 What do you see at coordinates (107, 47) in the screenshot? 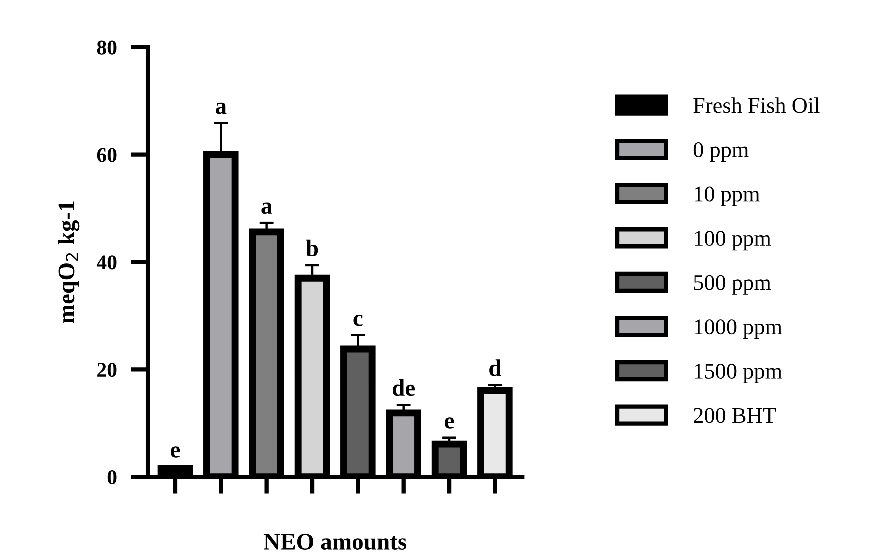
I see `y-tick-label: 80` at bounding box center [107, 47].